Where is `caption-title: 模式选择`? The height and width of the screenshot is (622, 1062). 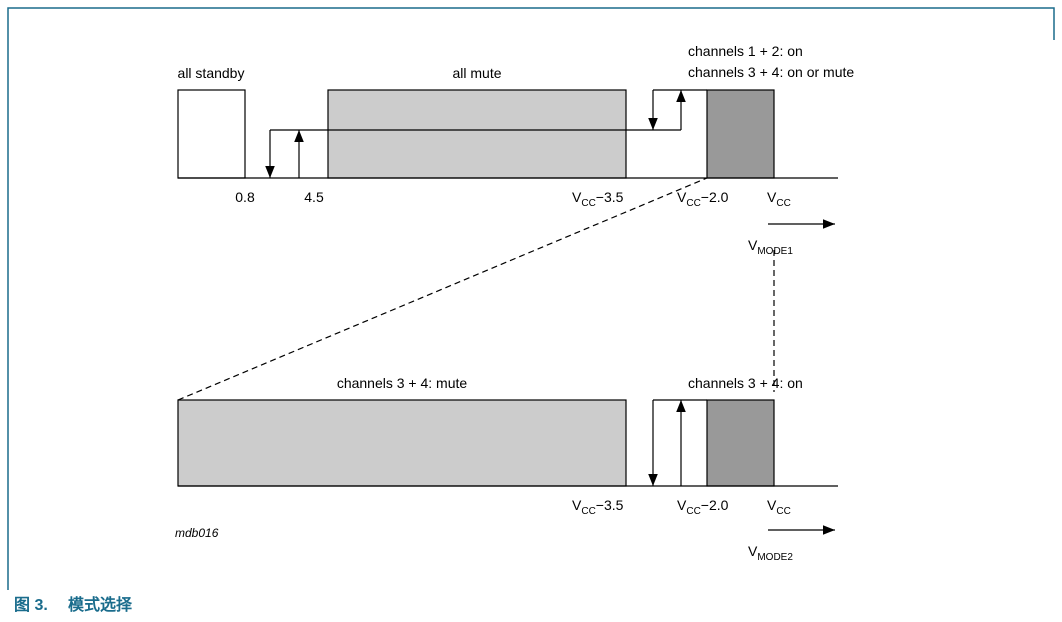 caption-title: 模式选择 is located at coordinates (100, 604).